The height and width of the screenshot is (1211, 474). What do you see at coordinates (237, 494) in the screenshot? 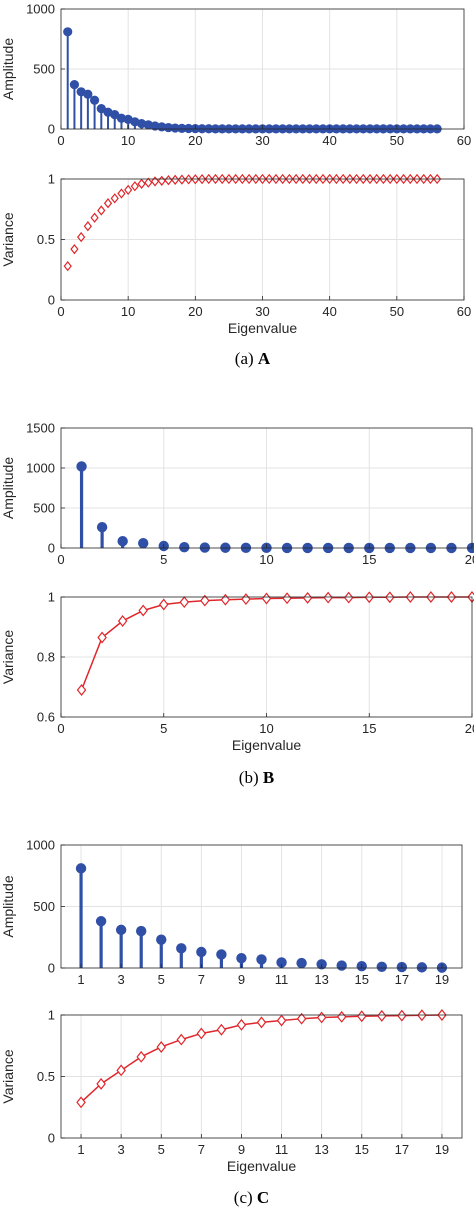
I see `plot-b-amplitude: 0 5 10 15 20 0 500 1000 1500 Amplitude` at bounding box center [237, 494].